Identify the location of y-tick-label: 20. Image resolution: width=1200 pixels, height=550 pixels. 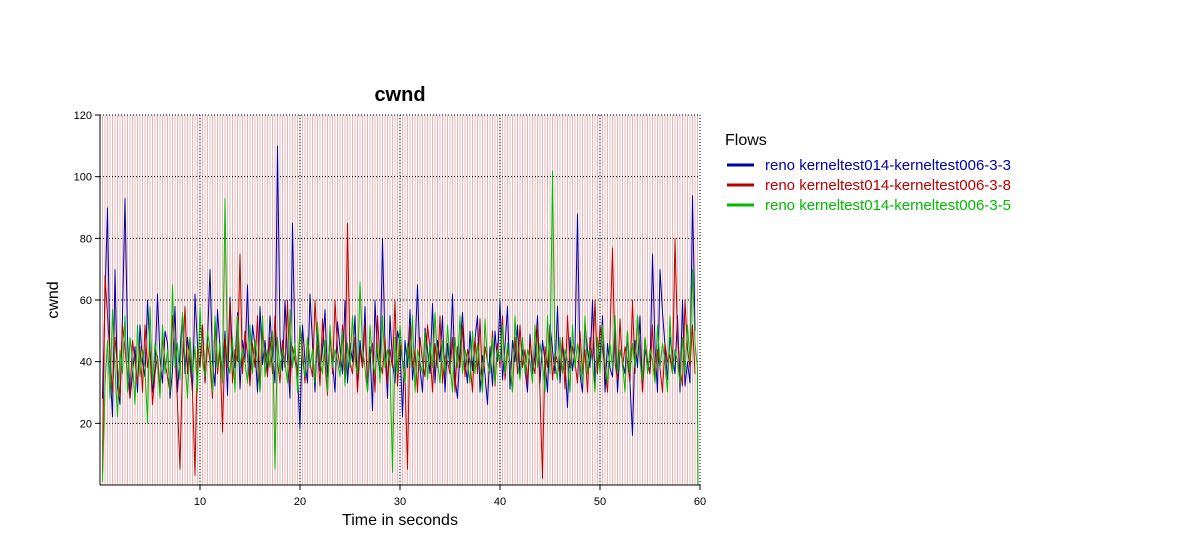
(86, 424).